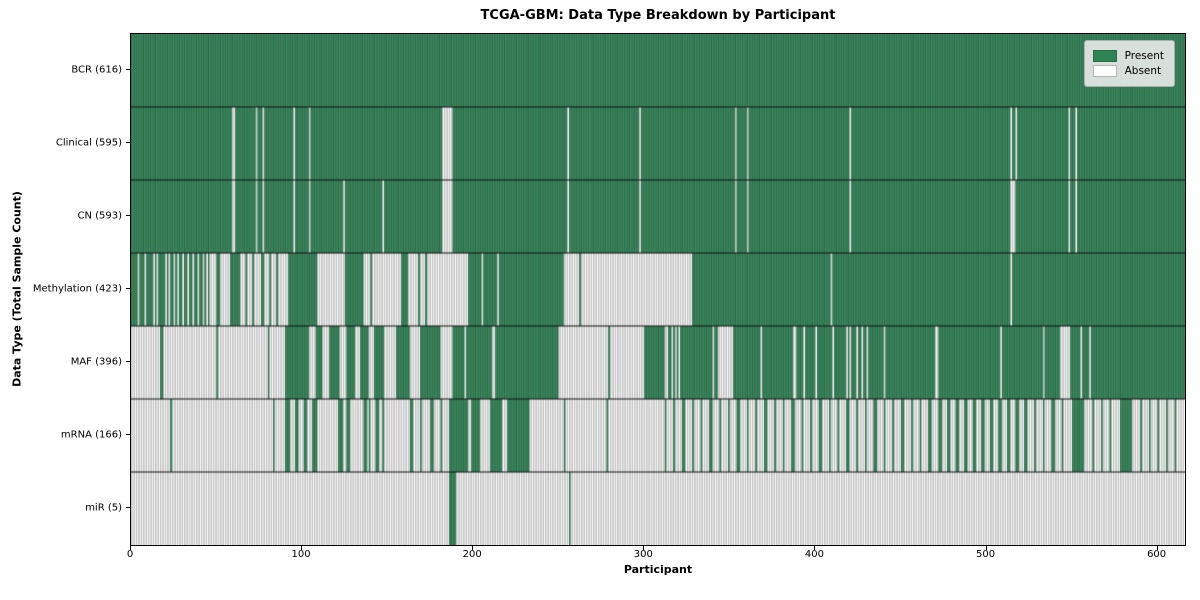 Image resolution: width=1200 pixels, height=600 pixels. I want to click on legend: Present Absent, so click(1129, 63).